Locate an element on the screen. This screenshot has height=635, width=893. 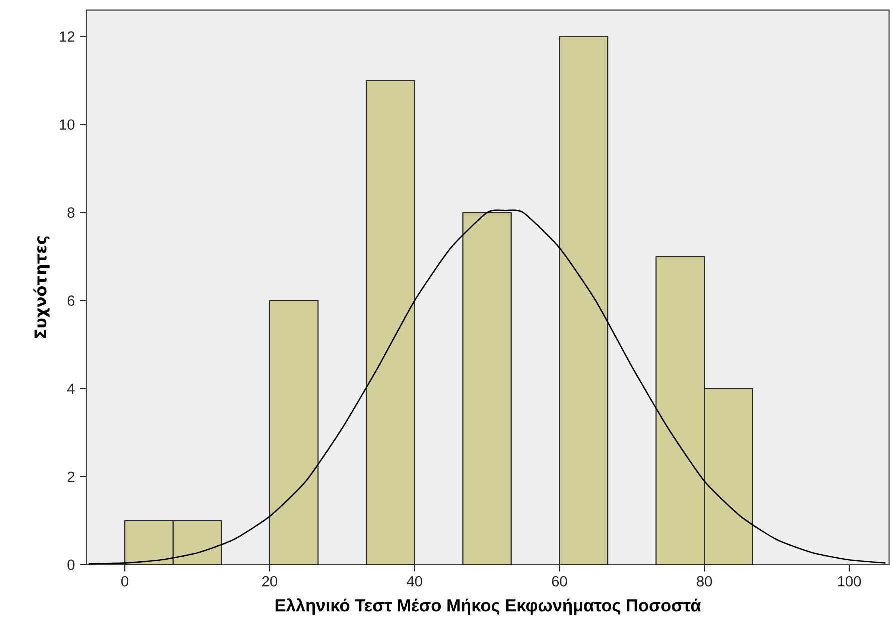
y-tick-label: 10 is located at coordinates (67, 125).